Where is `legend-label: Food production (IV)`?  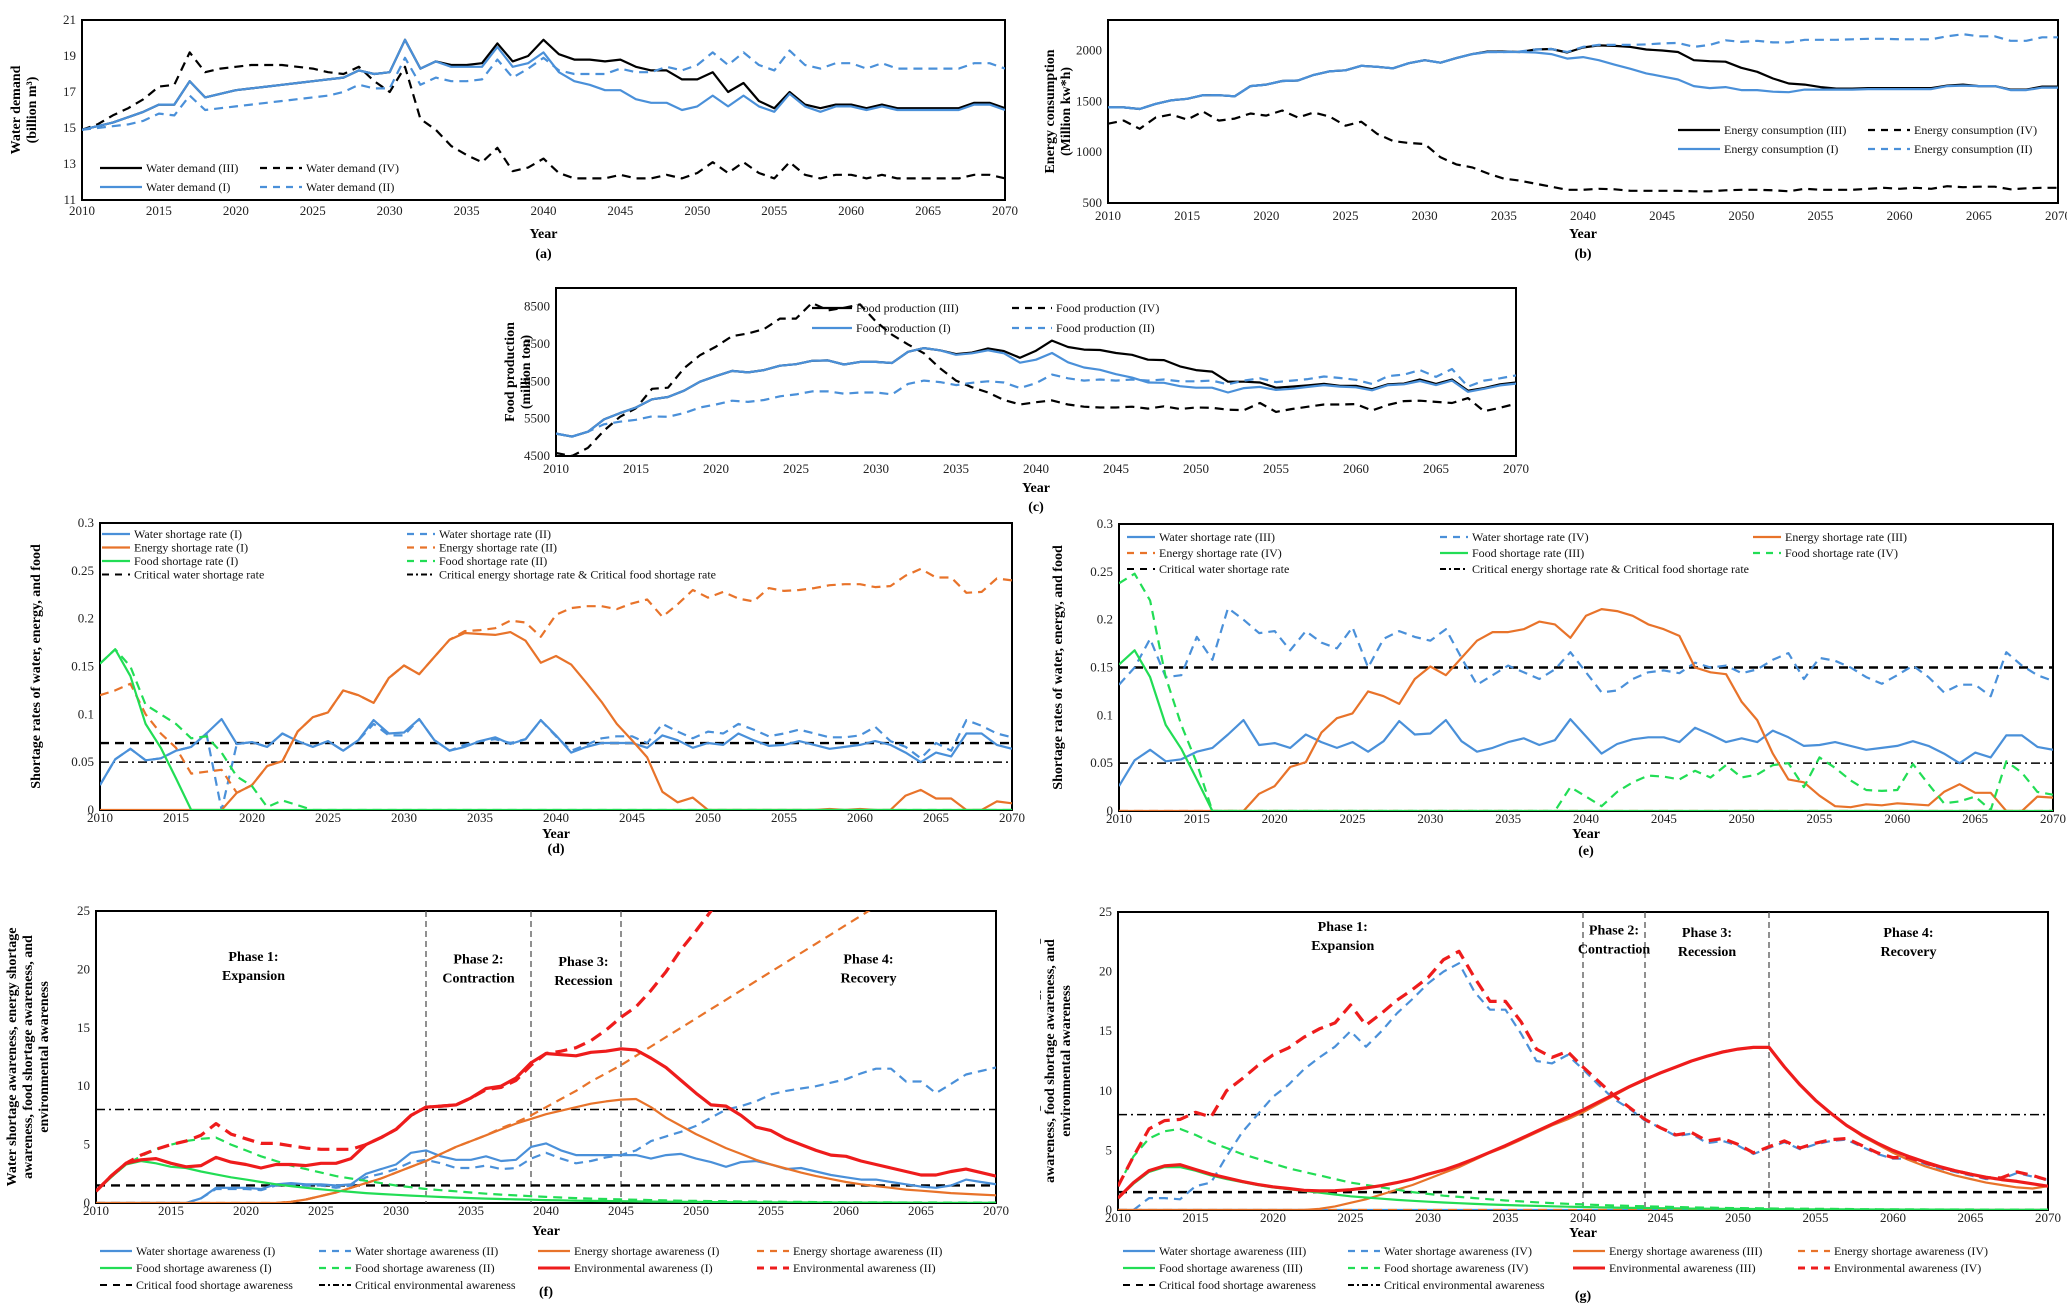 legend-label: Food production (IV) is located at coordinates (1107, 308).